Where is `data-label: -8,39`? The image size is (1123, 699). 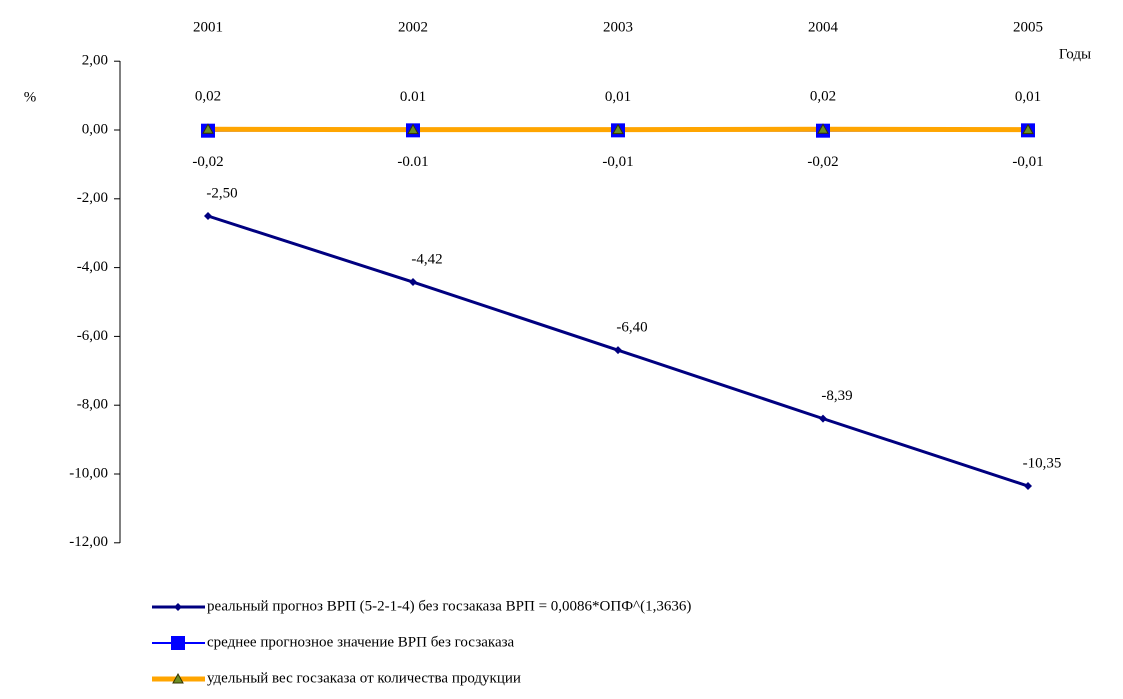
data-label: -8,39 is located at coordinates (836, 396).